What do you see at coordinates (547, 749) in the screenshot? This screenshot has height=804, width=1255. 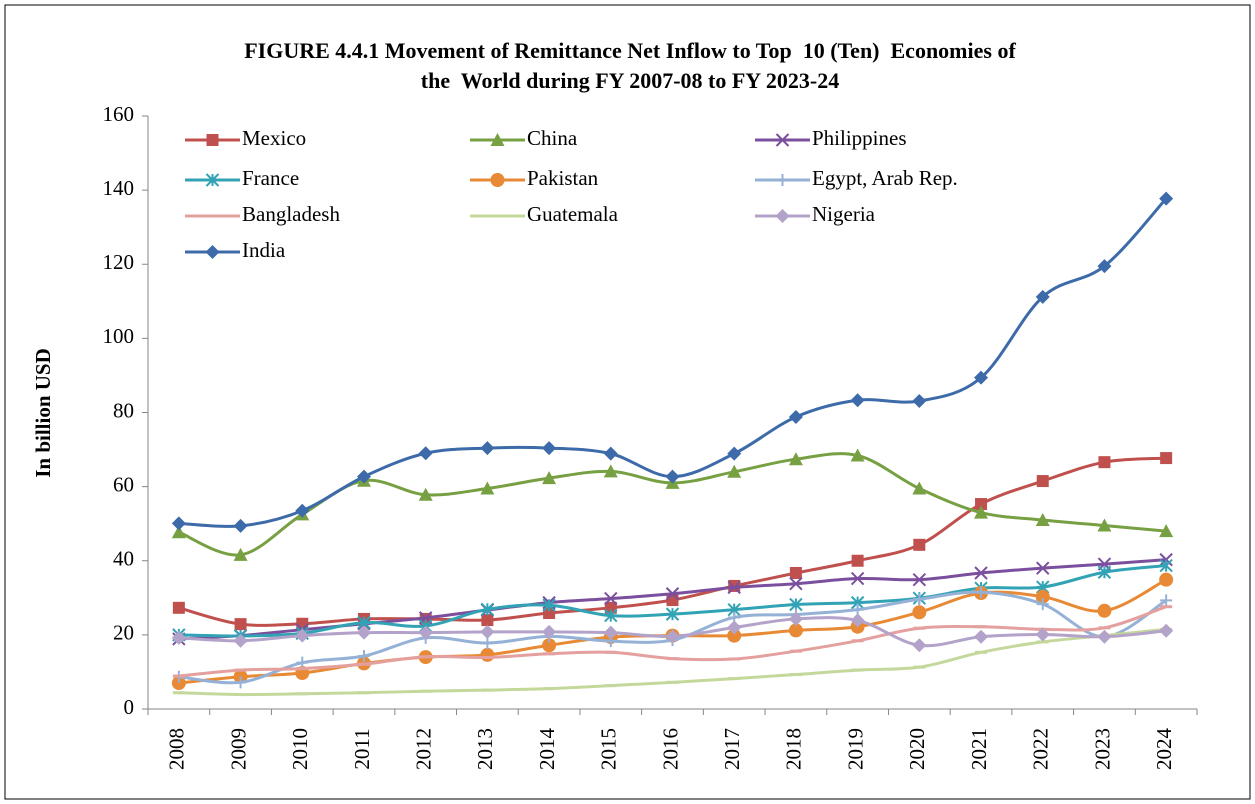 I see `x-tick-label: 2014` at bounding box center [547, 749].